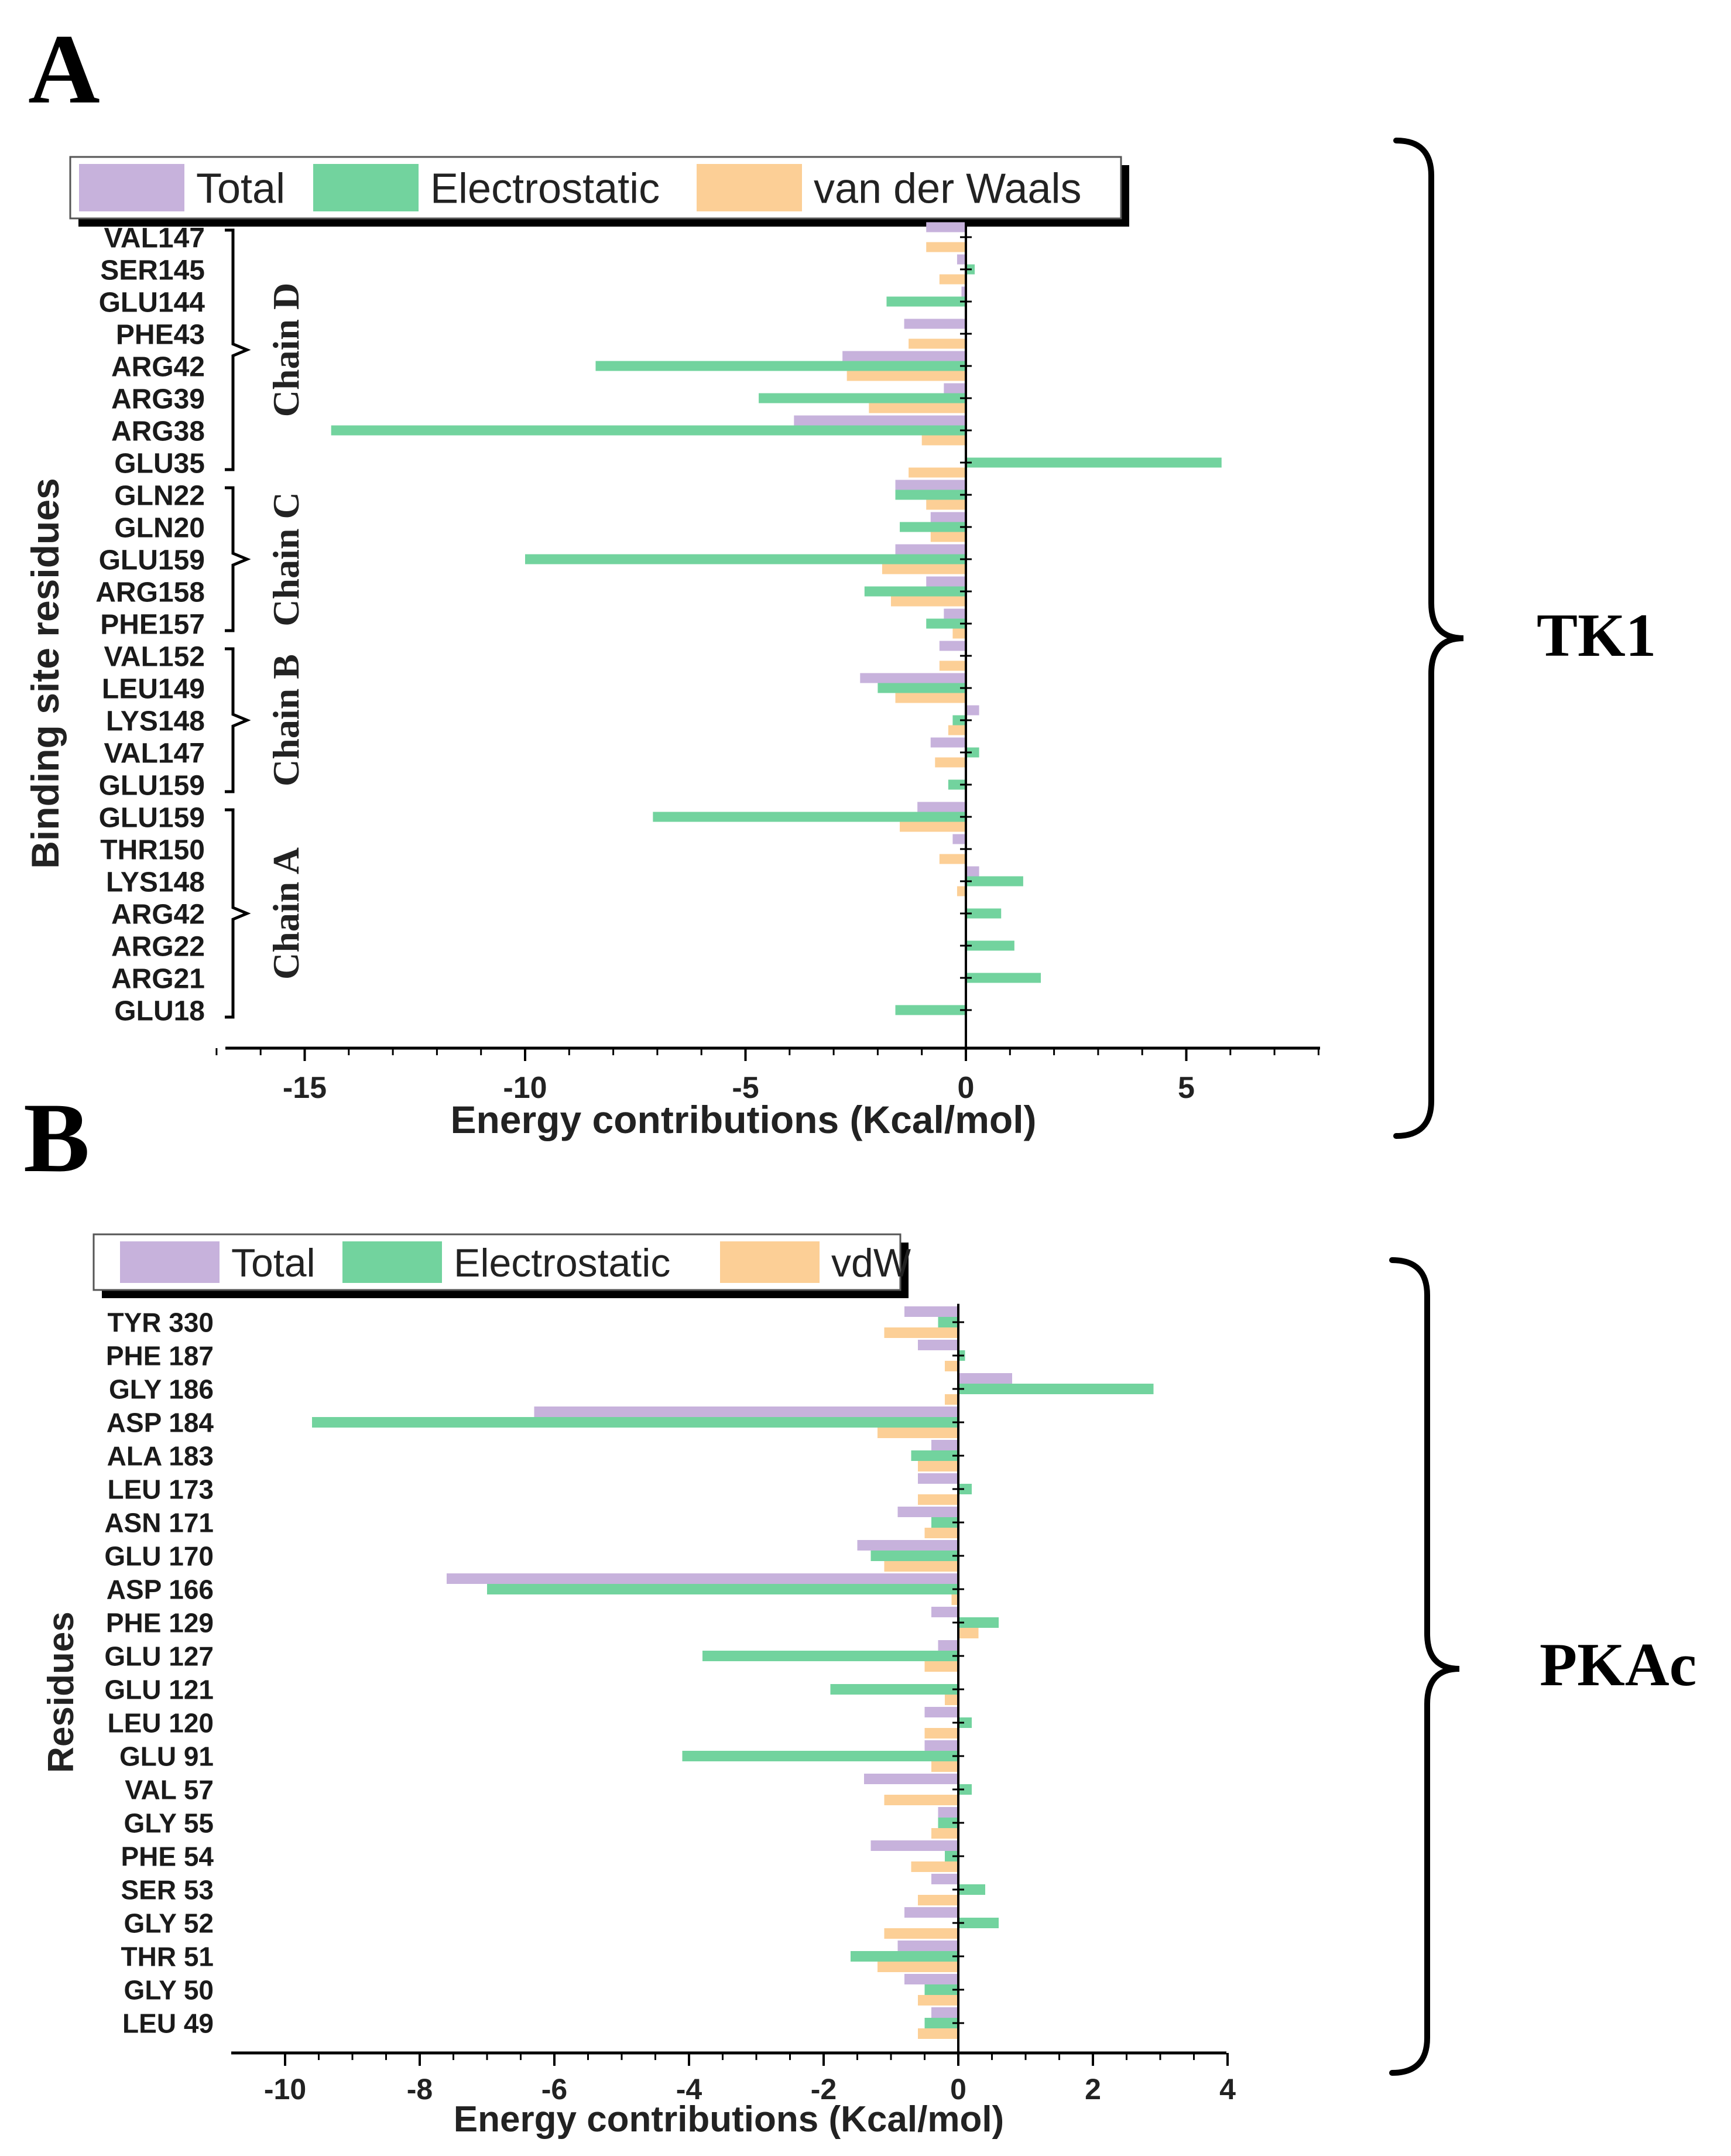  What do you see at coordinates (155, 883) in the screenshot?
I see `residue-label-20: LYS148` at bounding box center [155, 883].